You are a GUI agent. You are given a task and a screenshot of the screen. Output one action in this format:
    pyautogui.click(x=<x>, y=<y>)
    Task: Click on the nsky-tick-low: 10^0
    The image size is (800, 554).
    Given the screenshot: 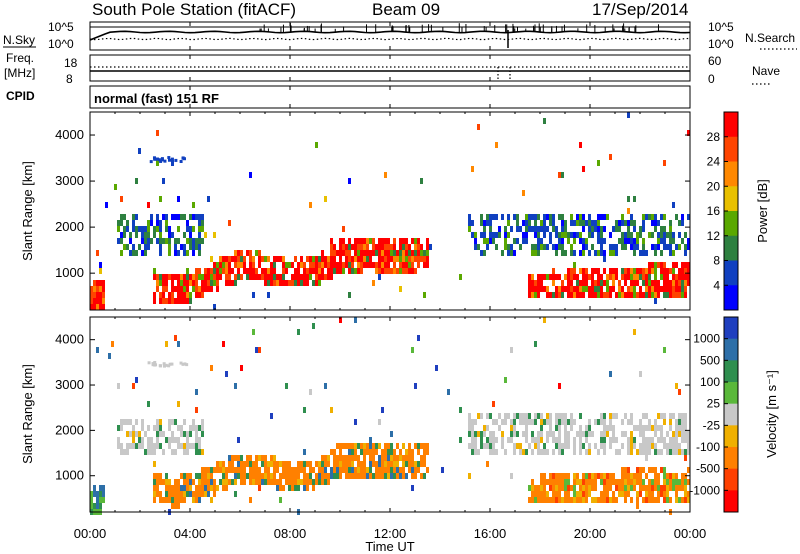 What is the action you would take?
    pyautogui.click(x=61, y=44)
    